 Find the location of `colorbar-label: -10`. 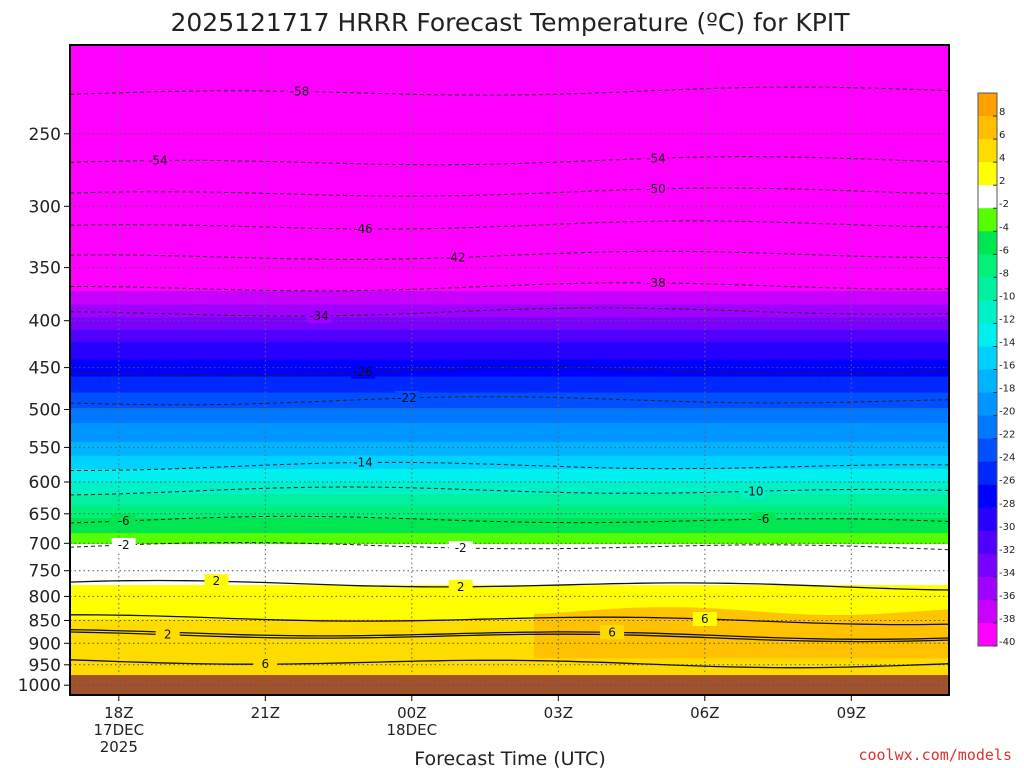

colorbar-label: -10 is located at coordinates (1007, 296).